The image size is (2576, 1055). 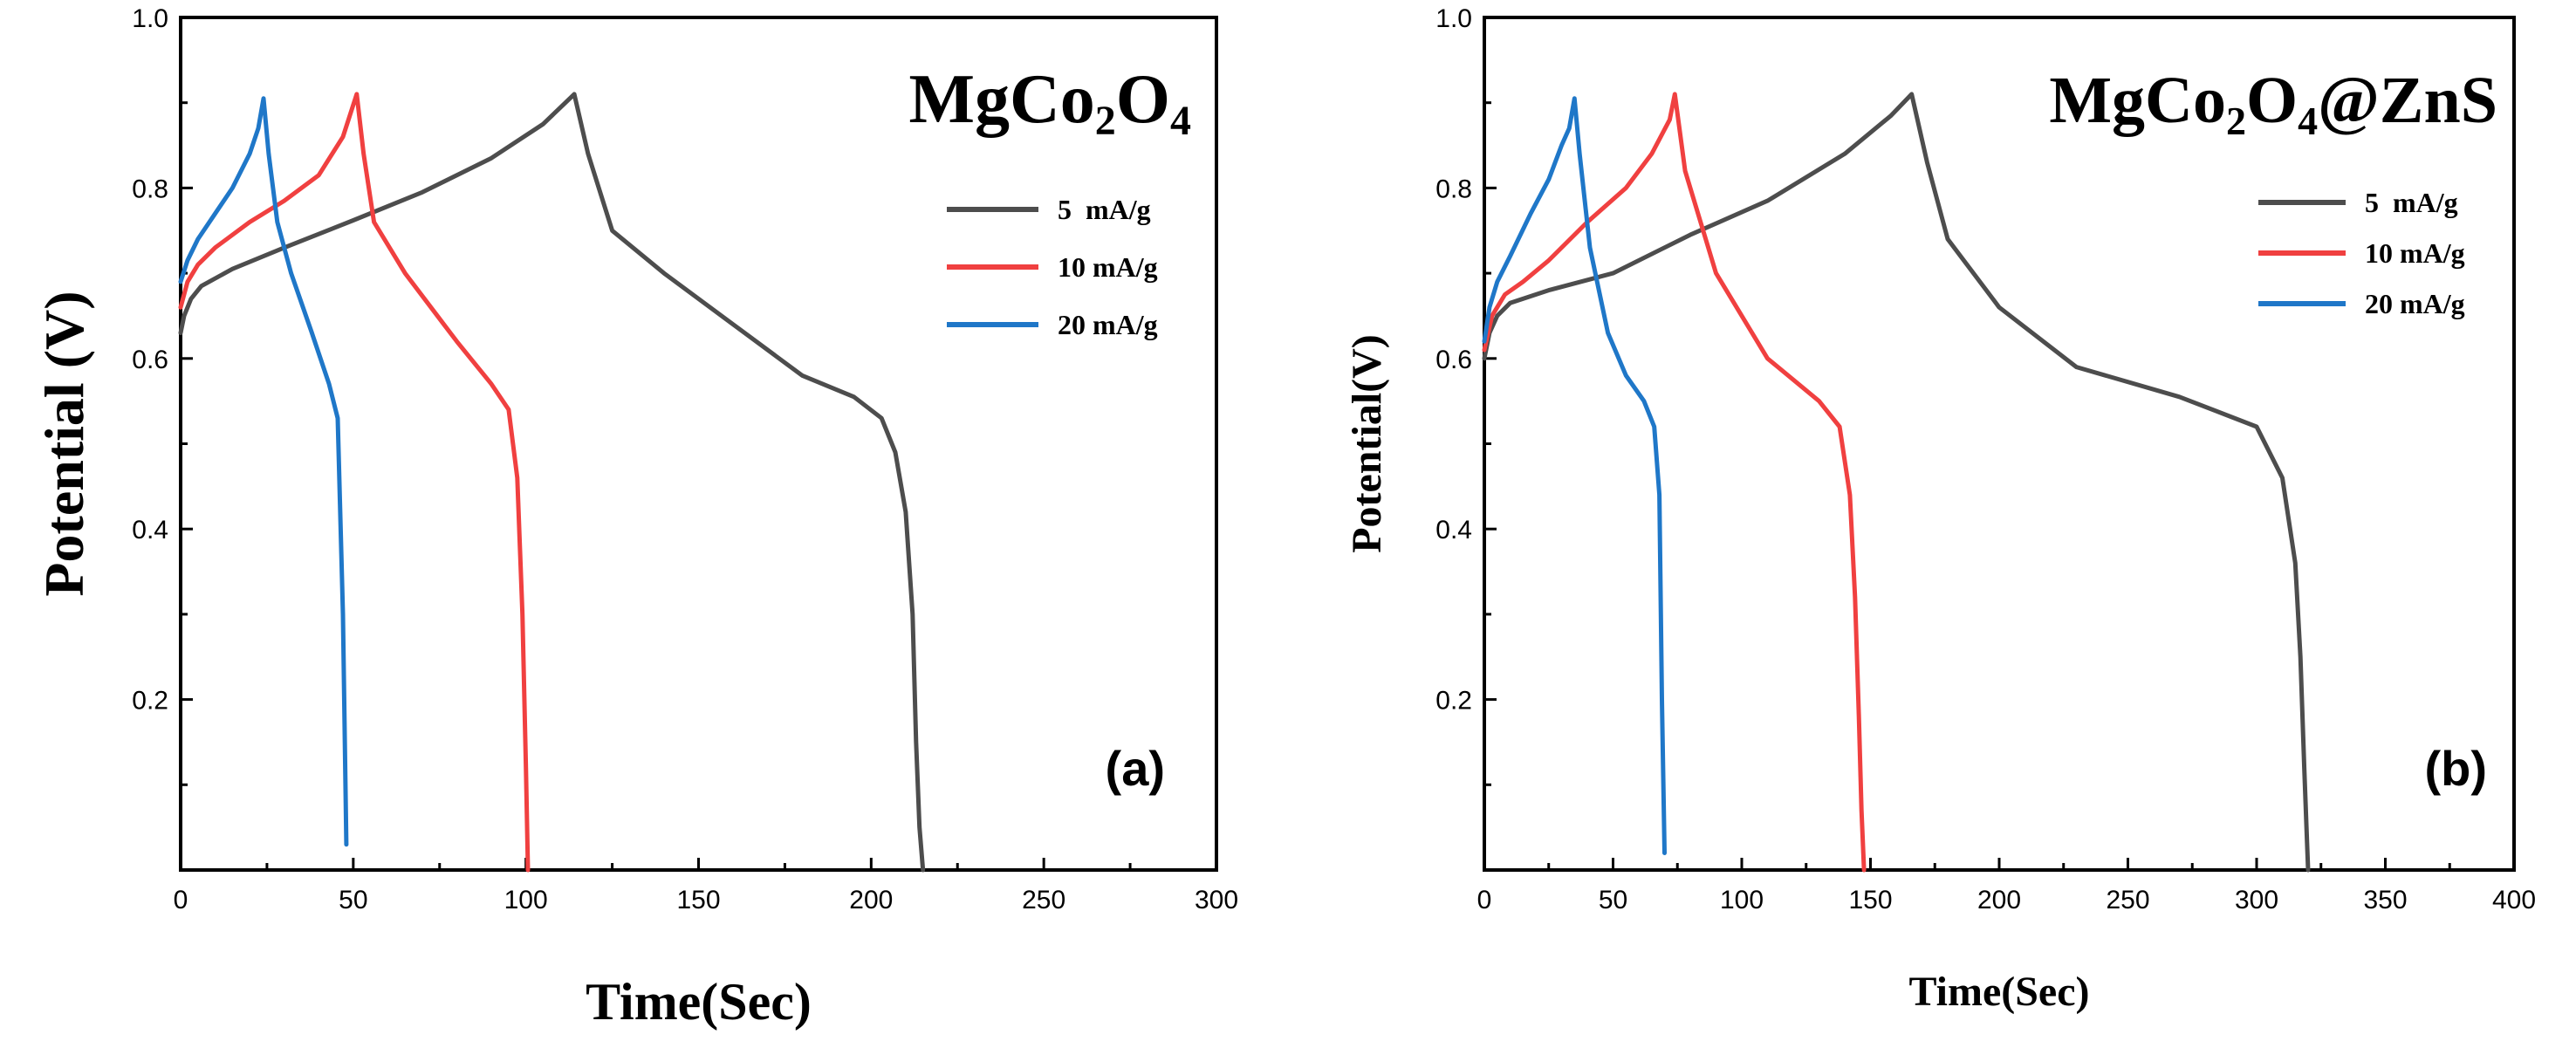 What do you see at coordinates (2385, 900) in the screenshot?
I see `x-tick-label: 350` at bounding box center [2385, 900].